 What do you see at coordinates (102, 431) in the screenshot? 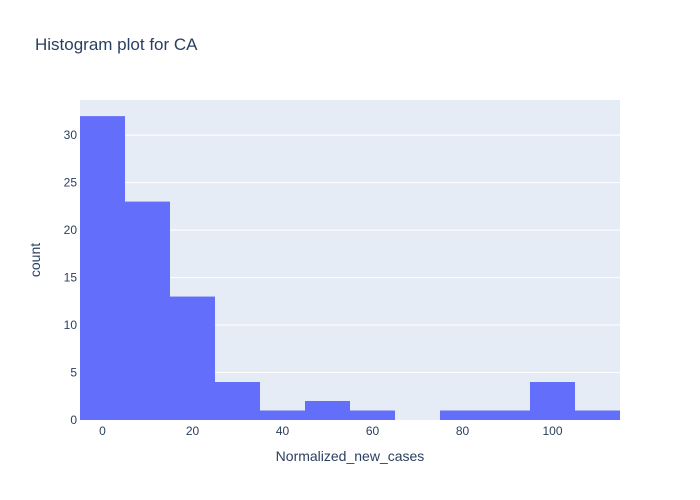
I see `x-tick-label: 0` at bounding box center [102, 431].